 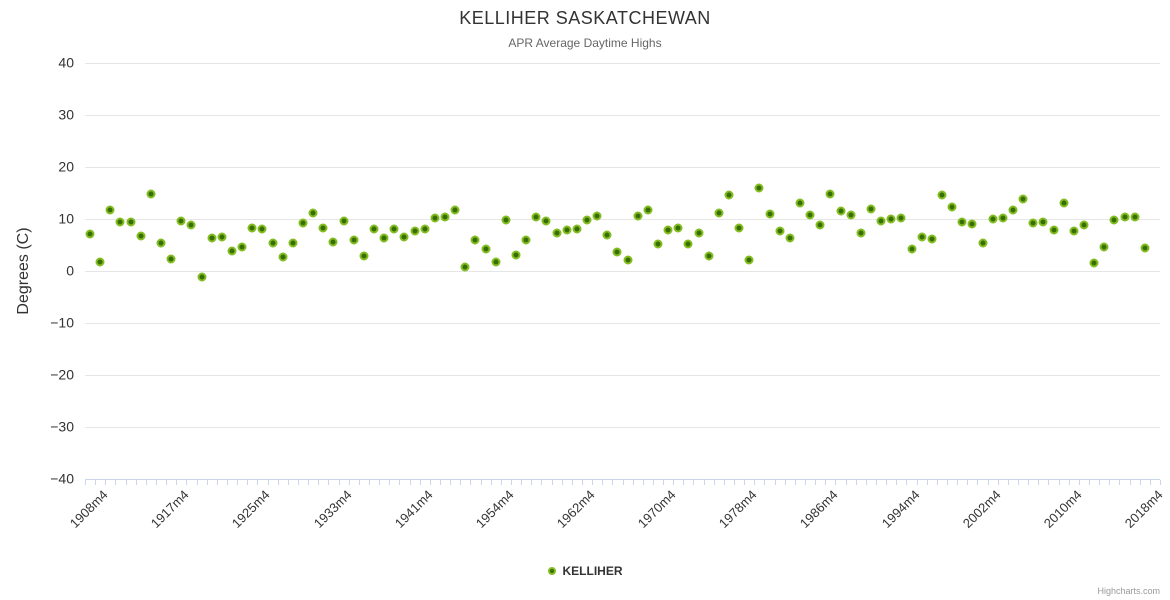 What do you see at coordinates (585, 571) in the screenshot?
I see `legend: KELLIHER` at bounding box center [585, 571].